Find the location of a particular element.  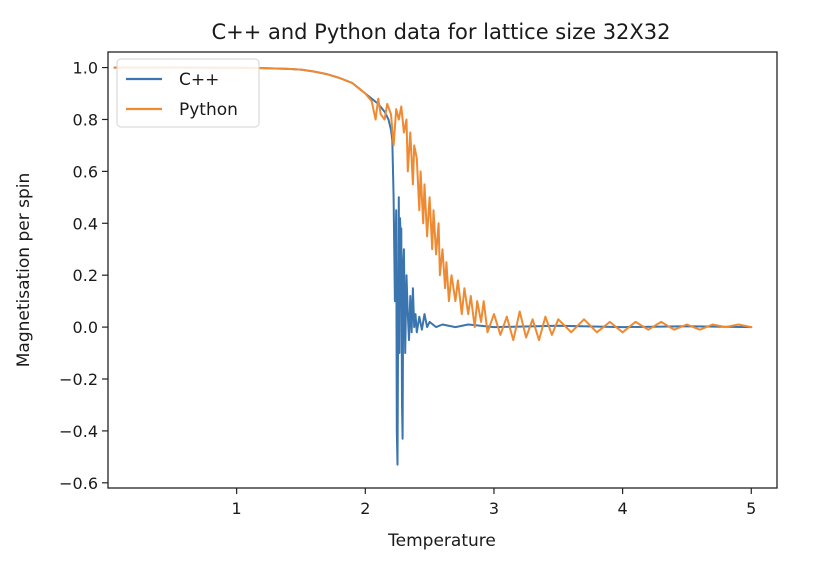

y-tick-label: −0.2 is located at coordinates (78, 379).